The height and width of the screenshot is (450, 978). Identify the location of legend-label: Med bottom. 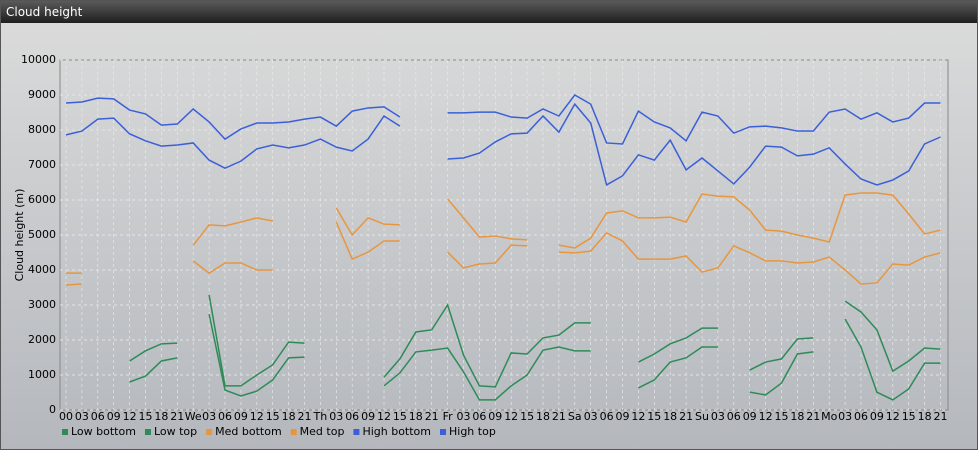
(248, 431).